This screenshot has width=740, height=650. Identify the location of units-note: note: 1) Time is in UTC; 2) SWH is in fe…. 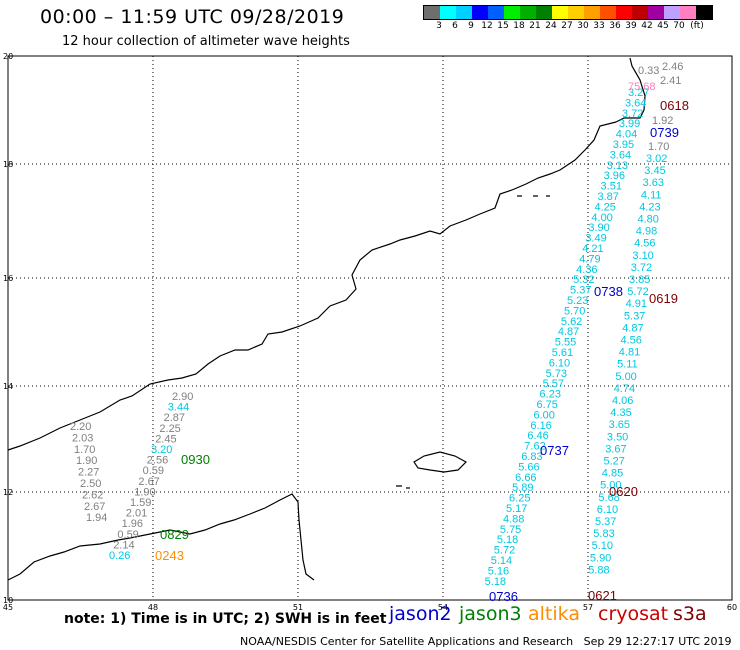
(225, 619).